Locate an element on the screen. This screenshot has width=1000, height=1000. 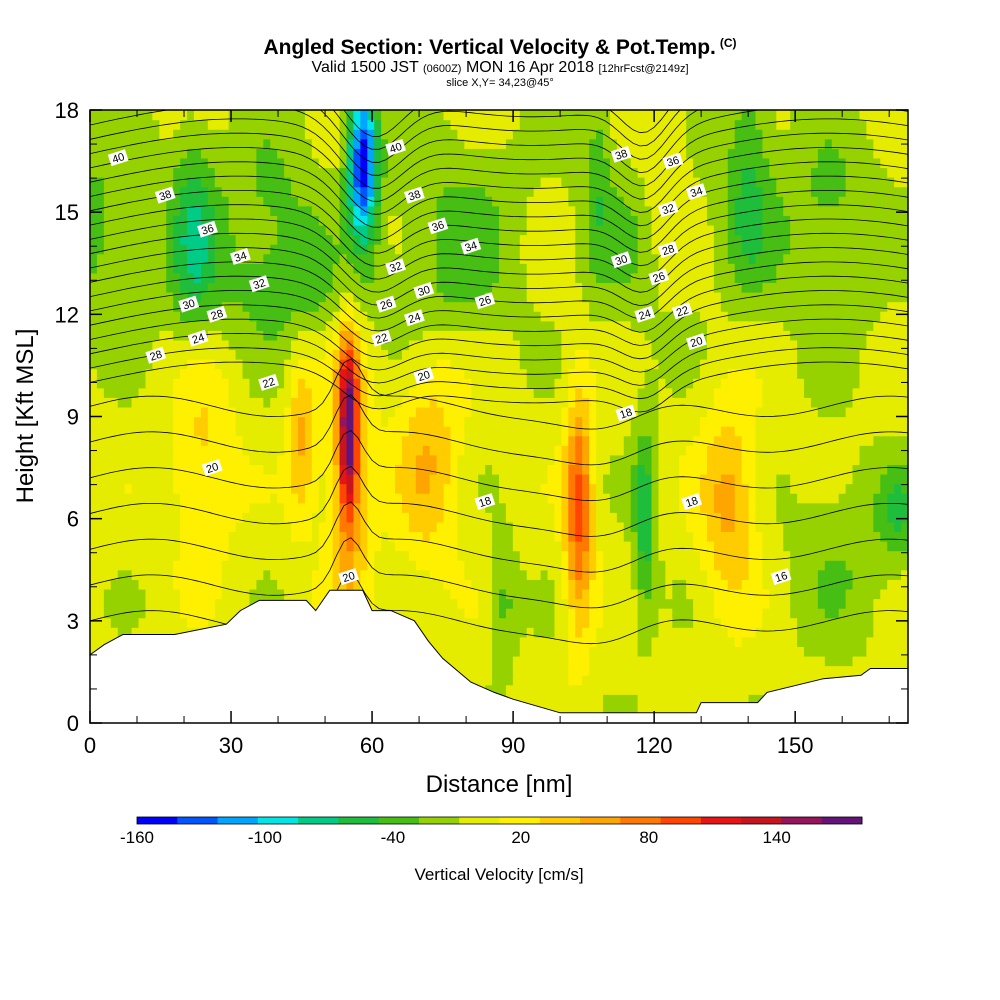
x-tick-label: 150 is located at coordinates (795, 745).